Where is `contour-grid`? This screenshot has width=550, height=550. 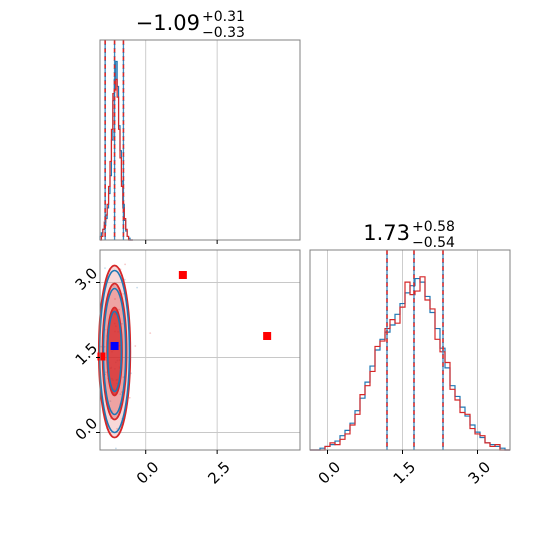 contour-grid is located at coordinates (200, 350).